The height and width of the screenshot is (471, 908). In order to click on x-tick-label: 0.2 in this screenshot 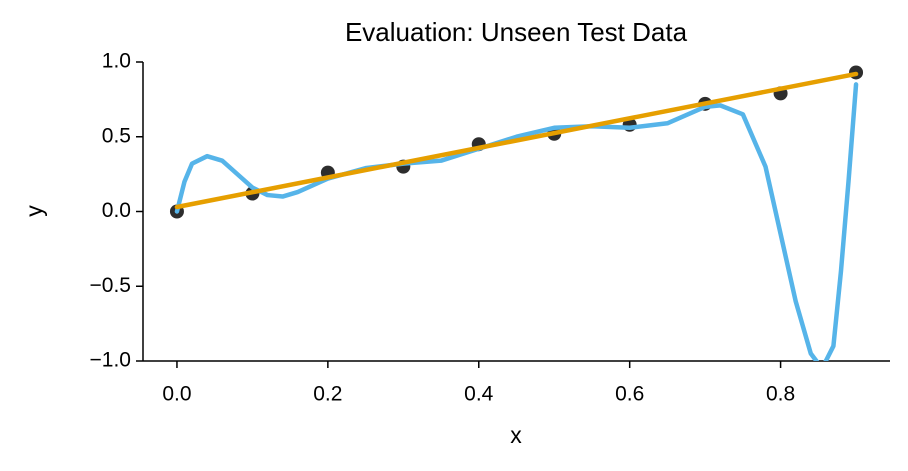, I will do `click(327, 394)`.